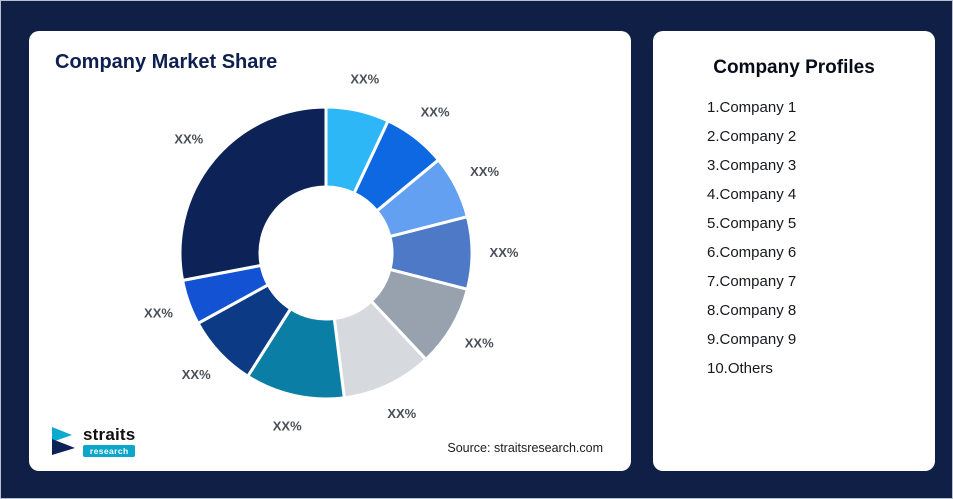 The height and width of the screenshot is (499, 953). What do you see at coordinates (188, 139) in the screenshot?
I see `slice-label-10: XX%` at bounding box center [188, 139].